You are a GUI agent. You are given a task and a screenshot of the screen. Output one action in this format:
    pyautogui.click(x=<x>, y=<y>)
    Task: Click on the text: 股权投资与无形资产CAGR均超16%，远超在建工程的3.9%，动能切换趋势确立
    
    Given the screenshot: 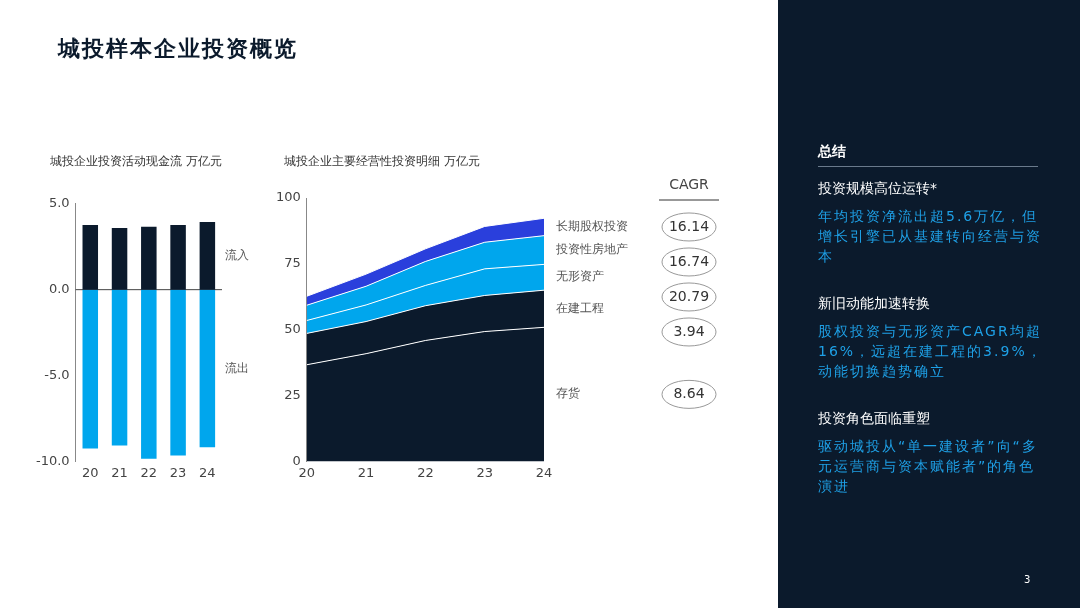 What is the action you would take?
    pyautogui.click(x=931, y=351)
    